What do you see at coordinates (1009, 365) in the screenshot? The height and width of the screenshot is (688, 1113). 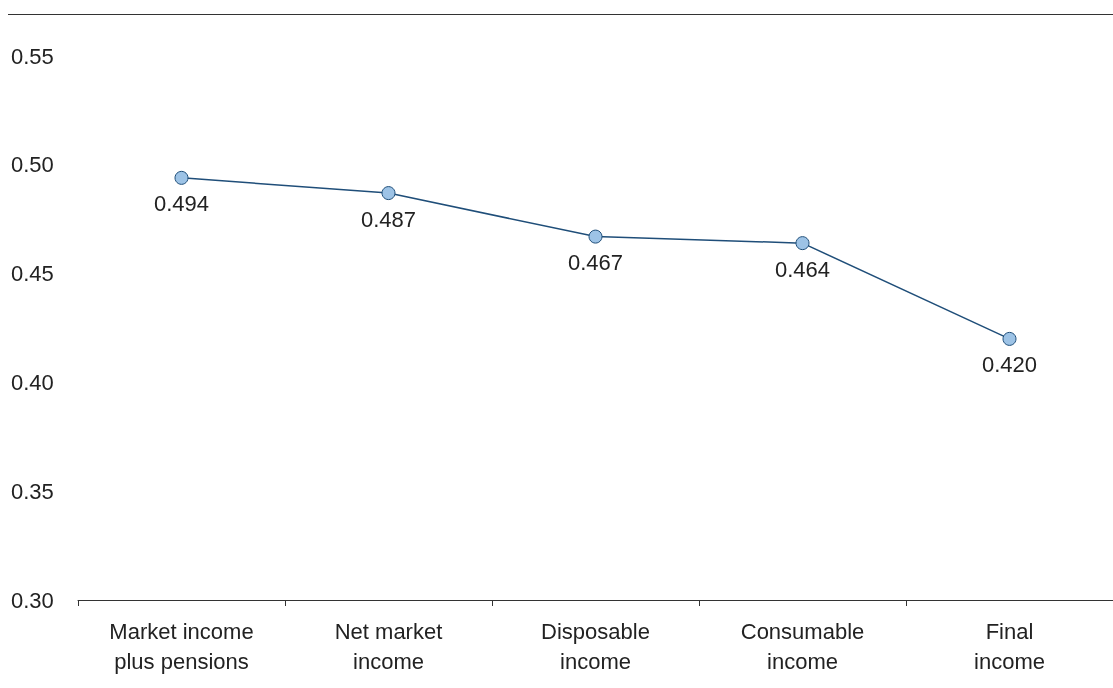 I see `data-label: 0.420` at bounding box center [1009, 365].